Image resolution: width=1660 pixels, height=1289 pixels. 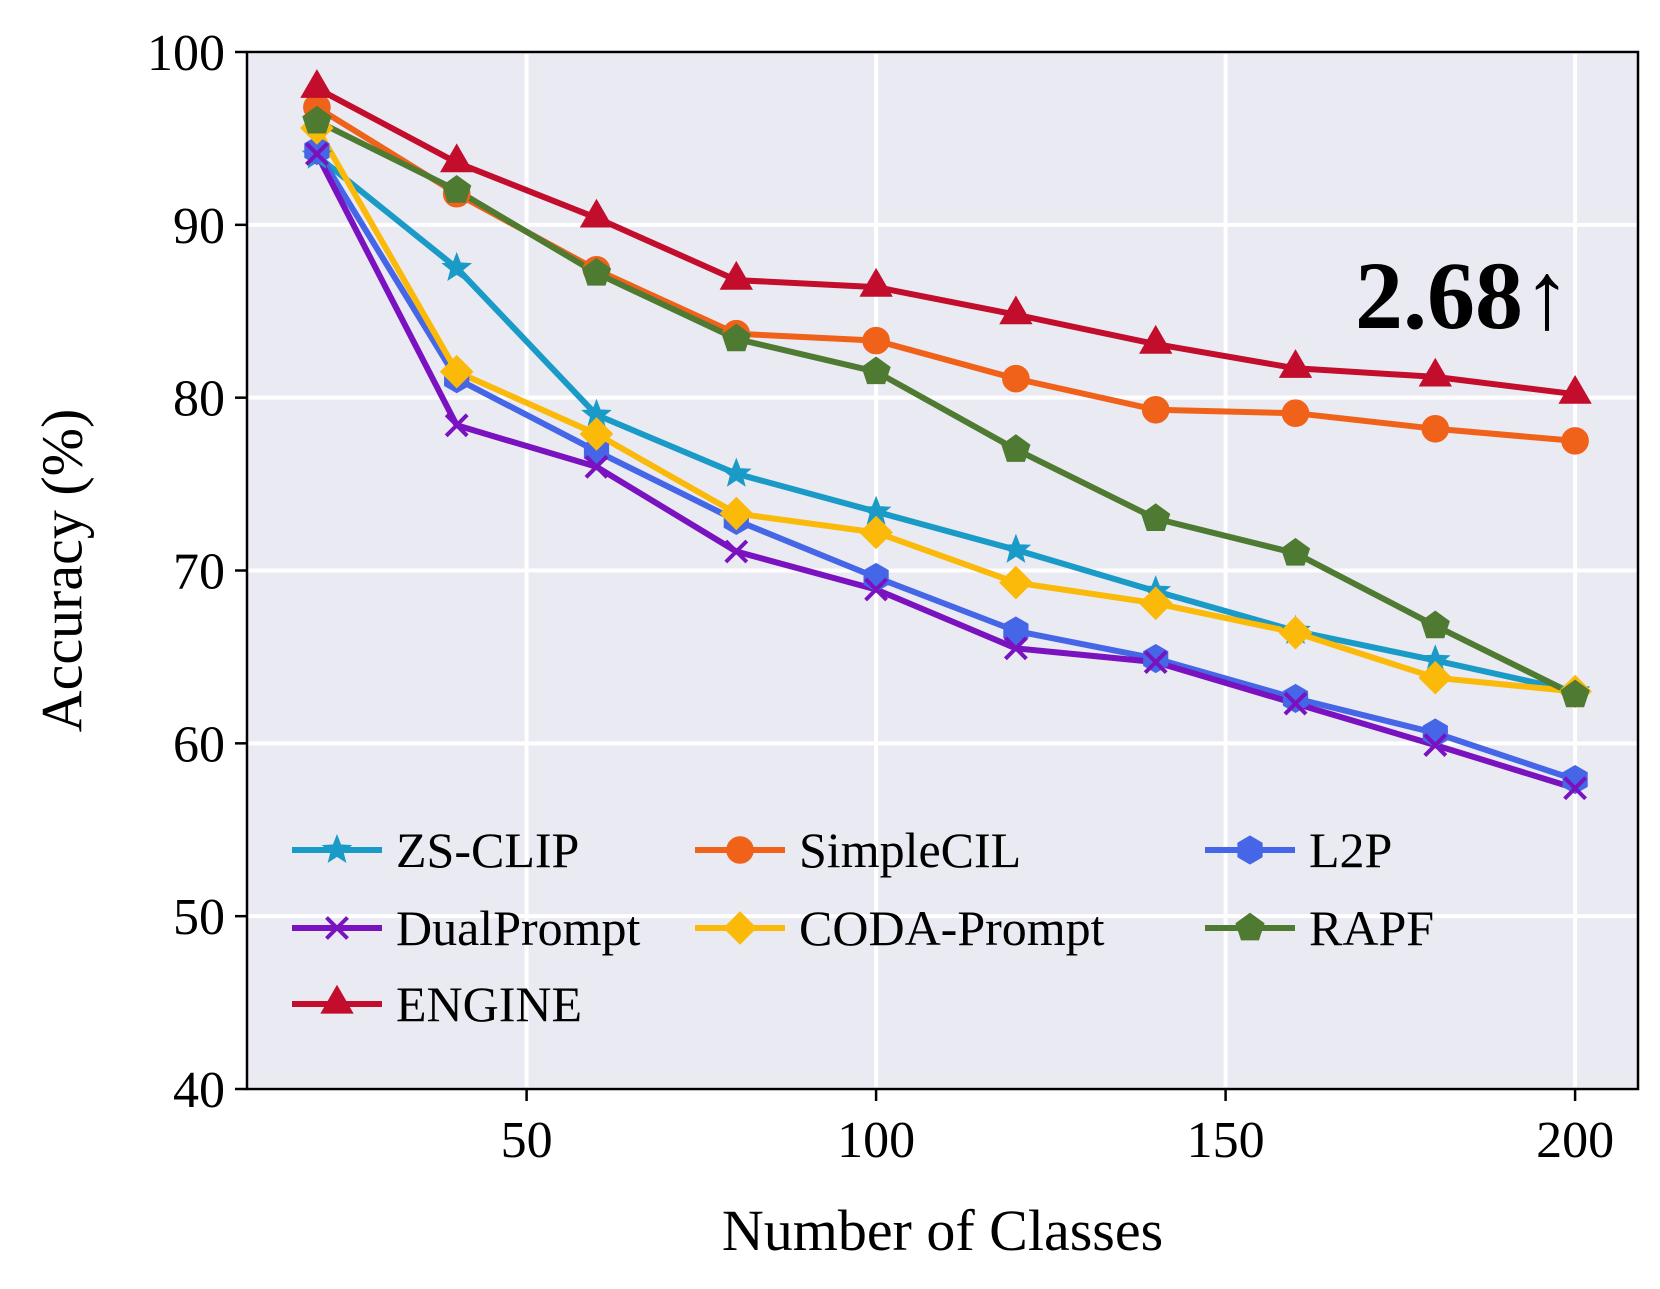 I want to click on legend-marker-engine, so click(x=337, y=999).